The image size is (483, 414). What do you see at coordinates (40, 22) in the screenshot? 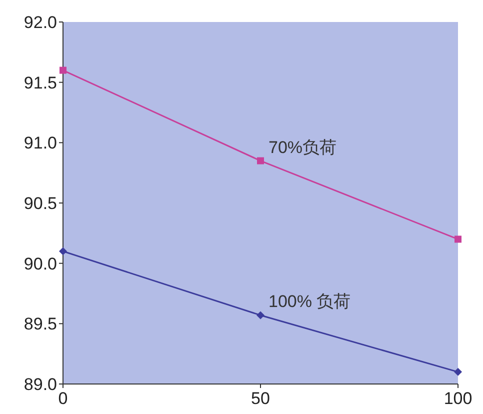
I see `y-tick-label: 92.0` at bounding box center [40, 22].